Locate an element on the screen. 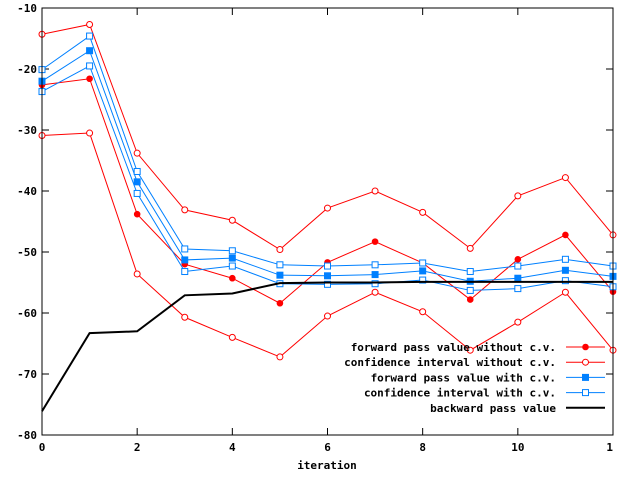 The height and width of the screenshot is (477, 617). x-tick-label: 1 is located at coordinates (609, 447).